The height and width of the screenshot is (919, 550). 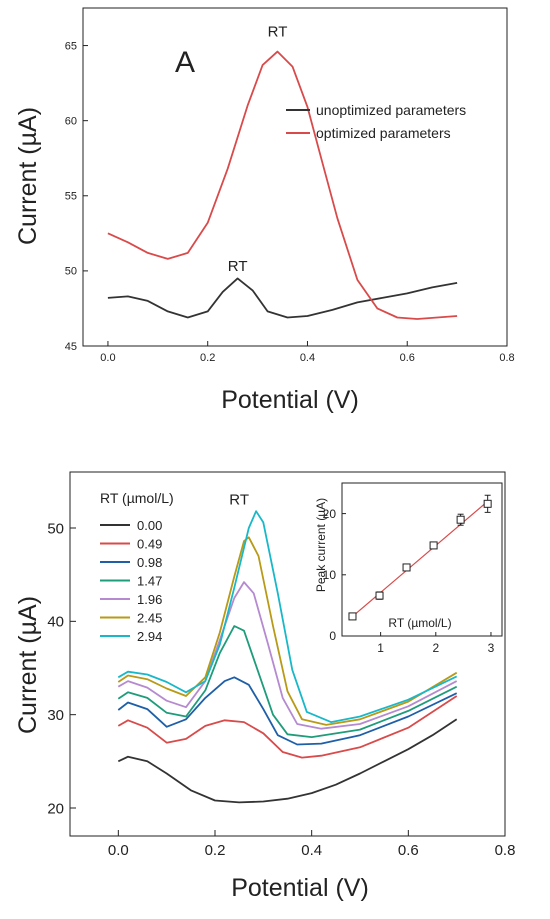 I want to click on inset-y-tick-label-2: 20, so click(x=330, y=514).